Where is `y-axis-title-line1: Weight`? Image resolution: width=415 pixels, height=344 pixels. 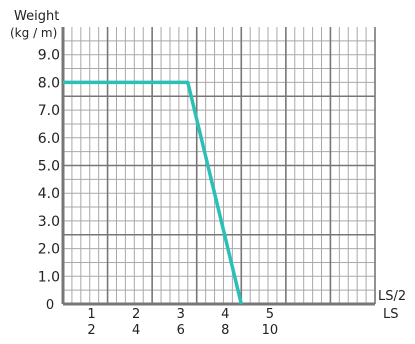 y-axis-title-line1: Weight is located at coordinates (36, 16).